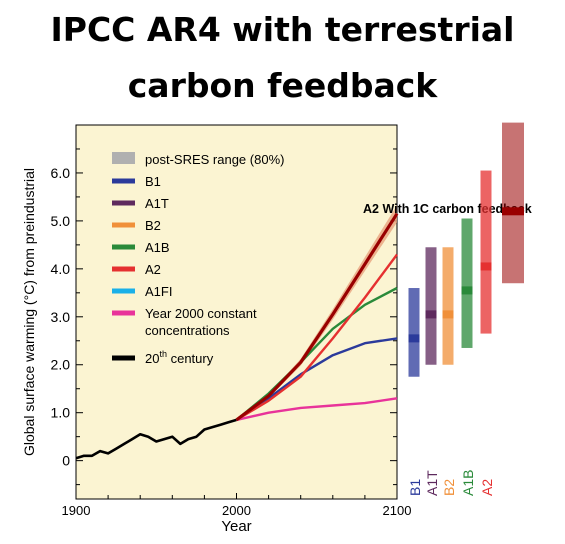  Describe the element at coordinates (158, 291) in the screenshot. I see `legend-item-a1fi-label: A1FI` at that location.